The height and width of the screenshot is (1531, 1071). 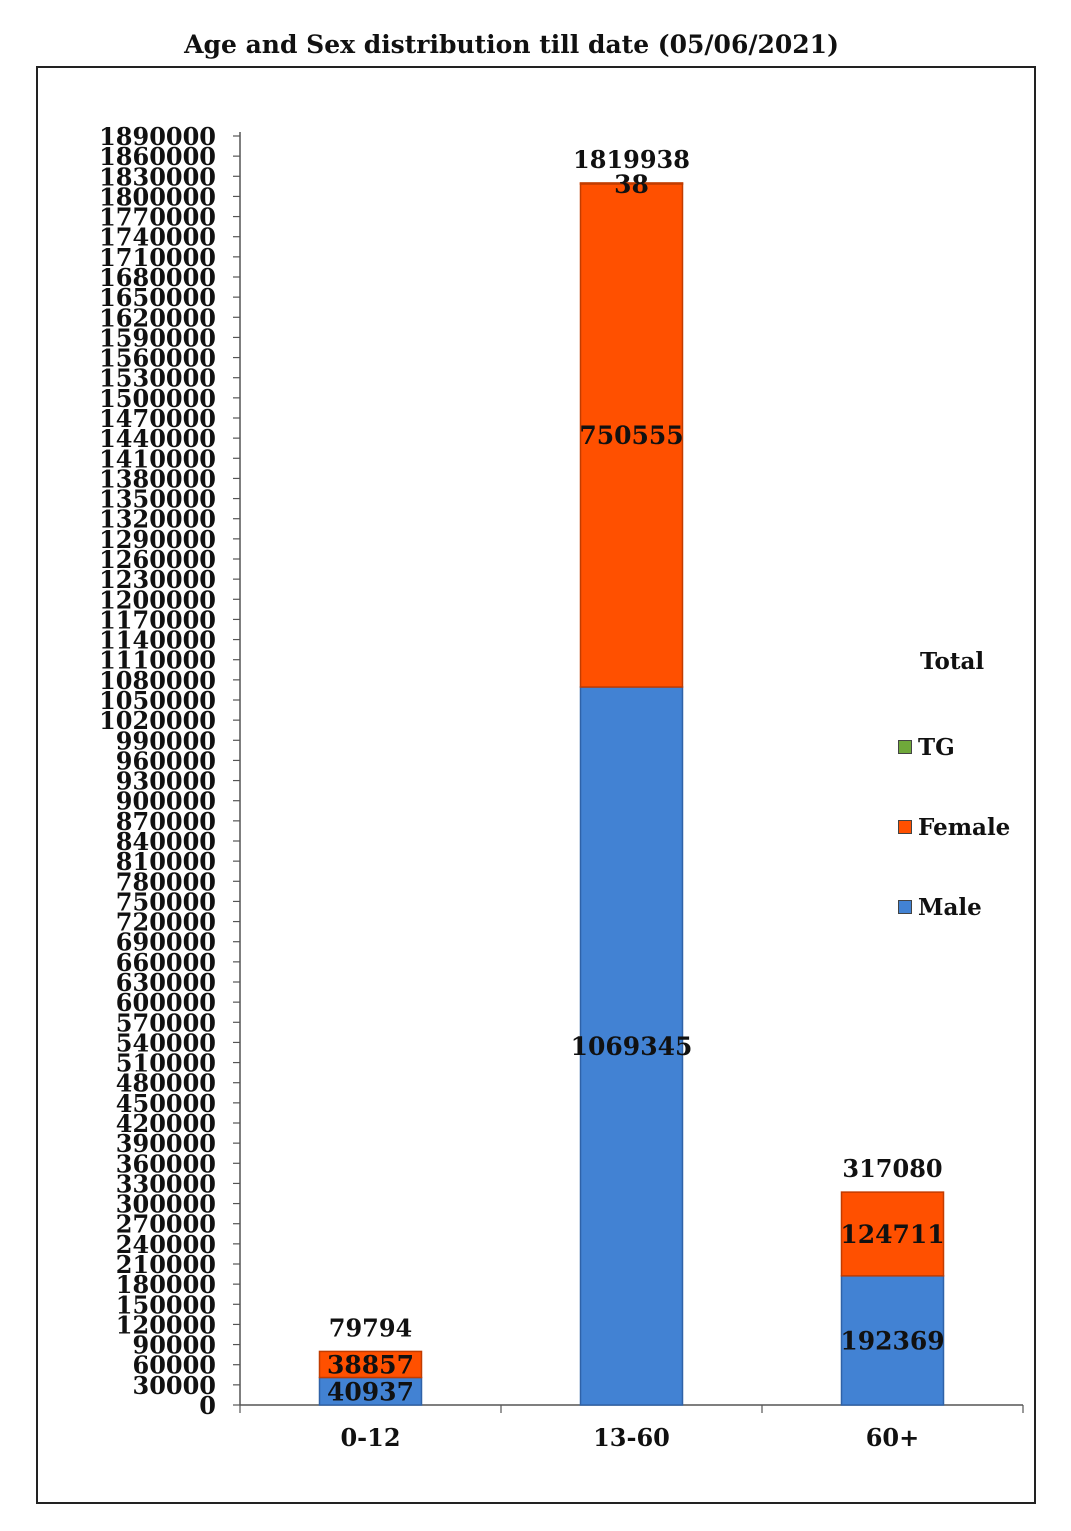 I want to click on segment-label-tg-1: 38, so click(x=631, y=184).